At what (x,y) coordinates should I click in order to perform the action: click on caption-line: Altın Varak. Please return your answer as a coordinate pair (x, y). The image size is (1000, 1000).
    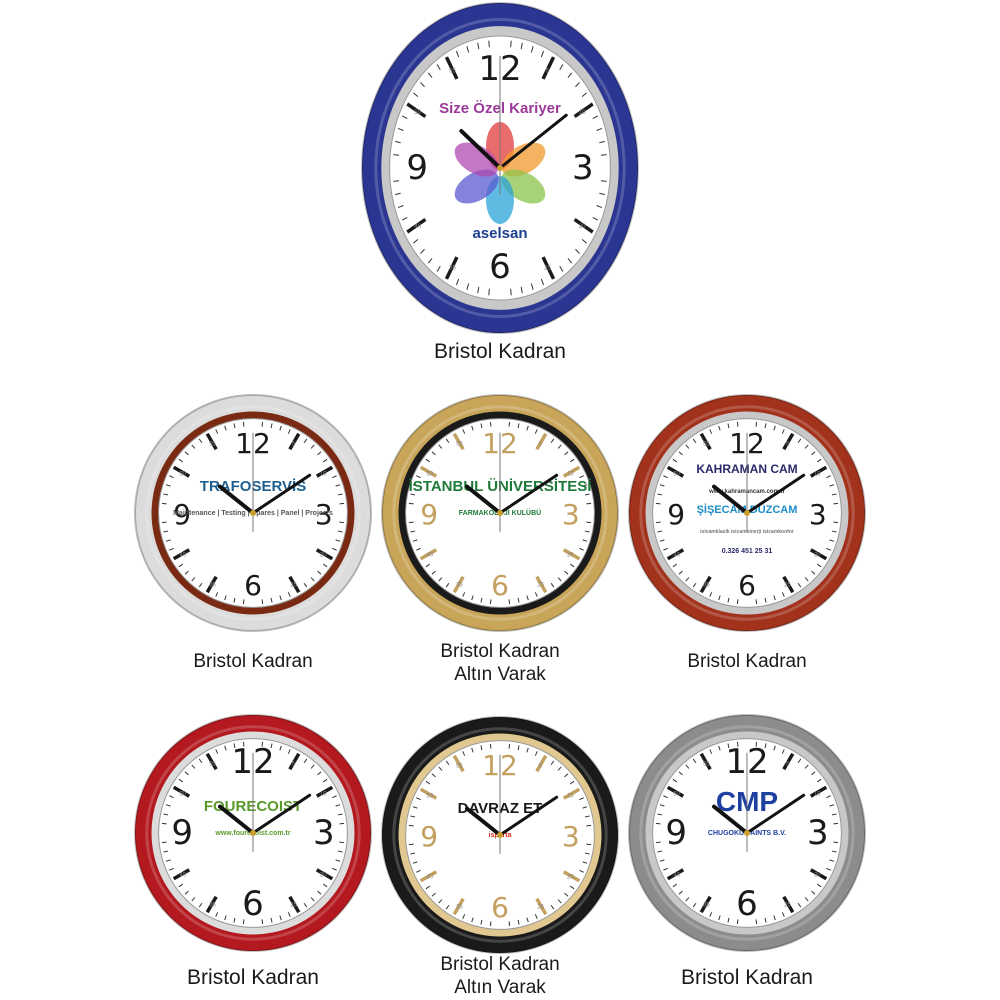
    Looking at the image, I should click on (500, 987).